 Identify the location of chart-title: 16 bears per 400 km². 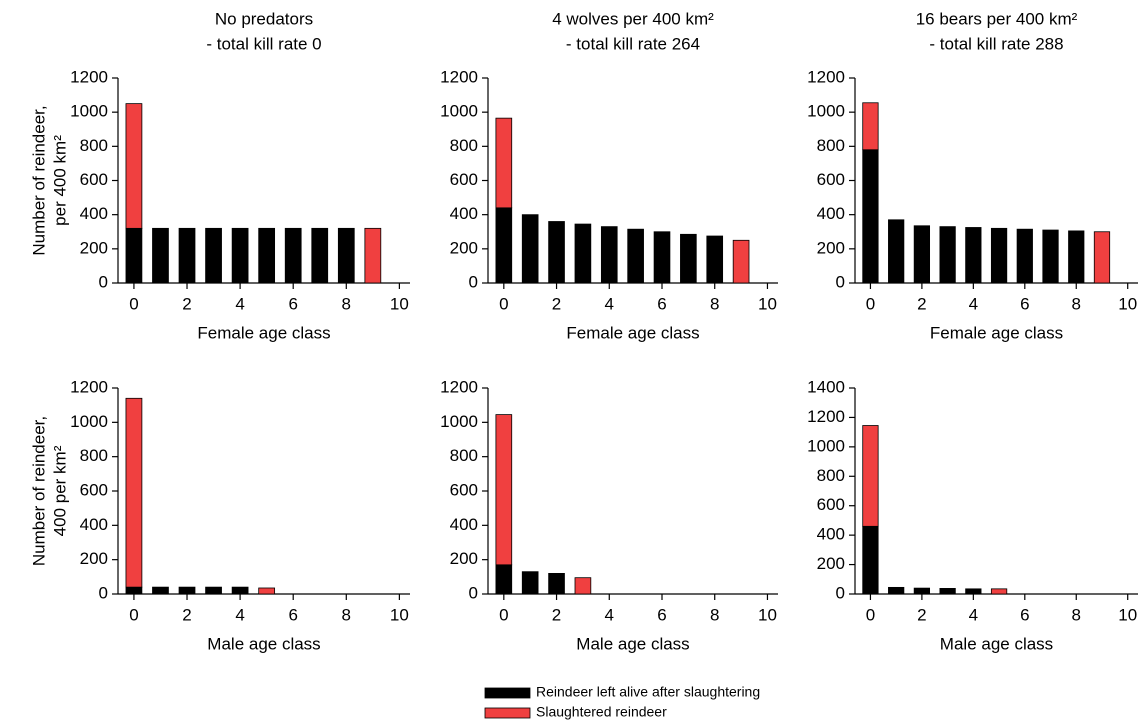
(997, 18).